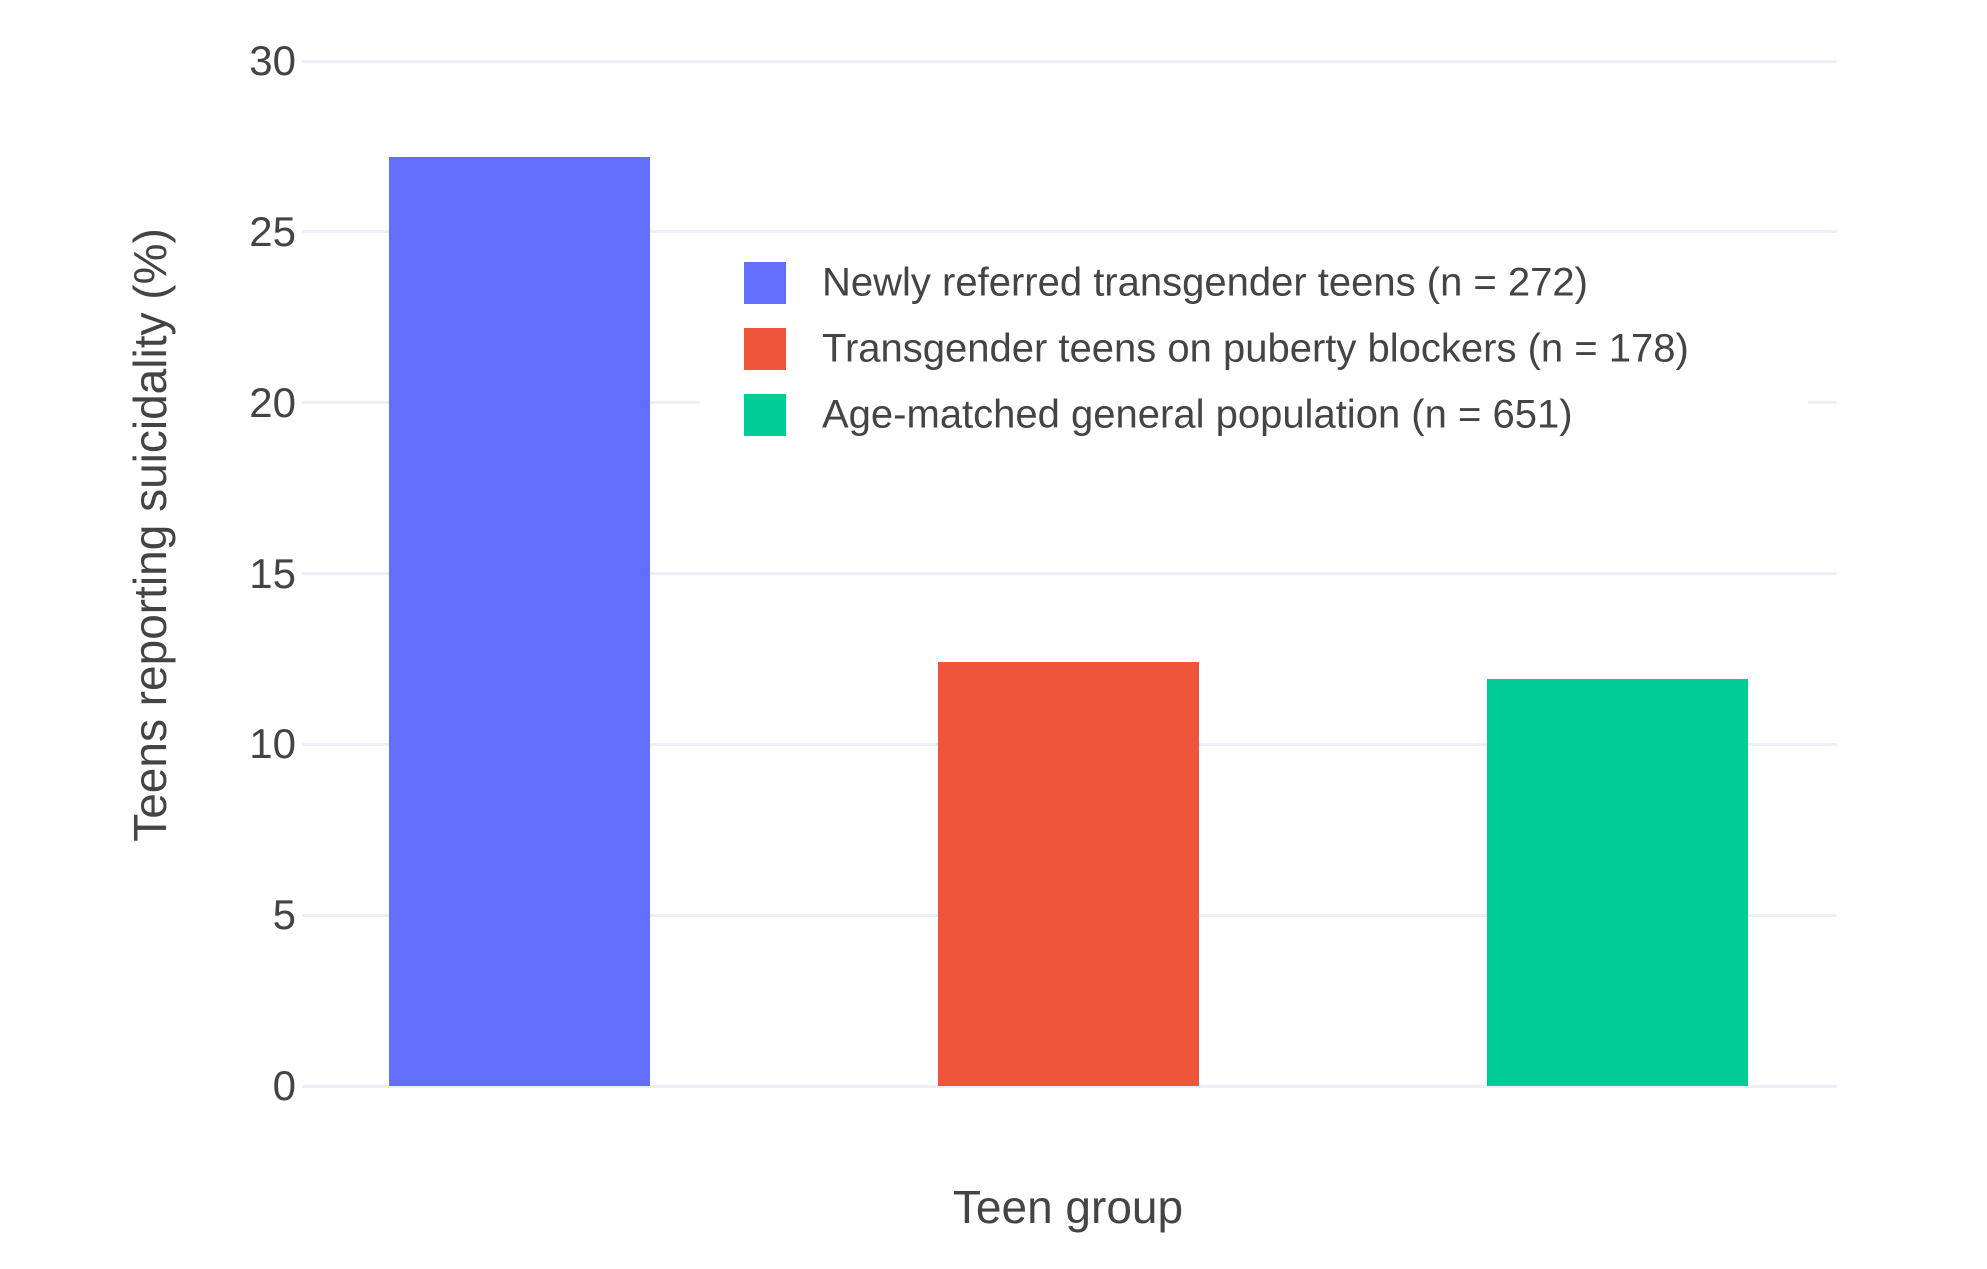 This screenshot has height=1269, width=1987. Describe the element at coordinates (284, 915) in the screenshot. I see `y-tick-label: 5` at that location.